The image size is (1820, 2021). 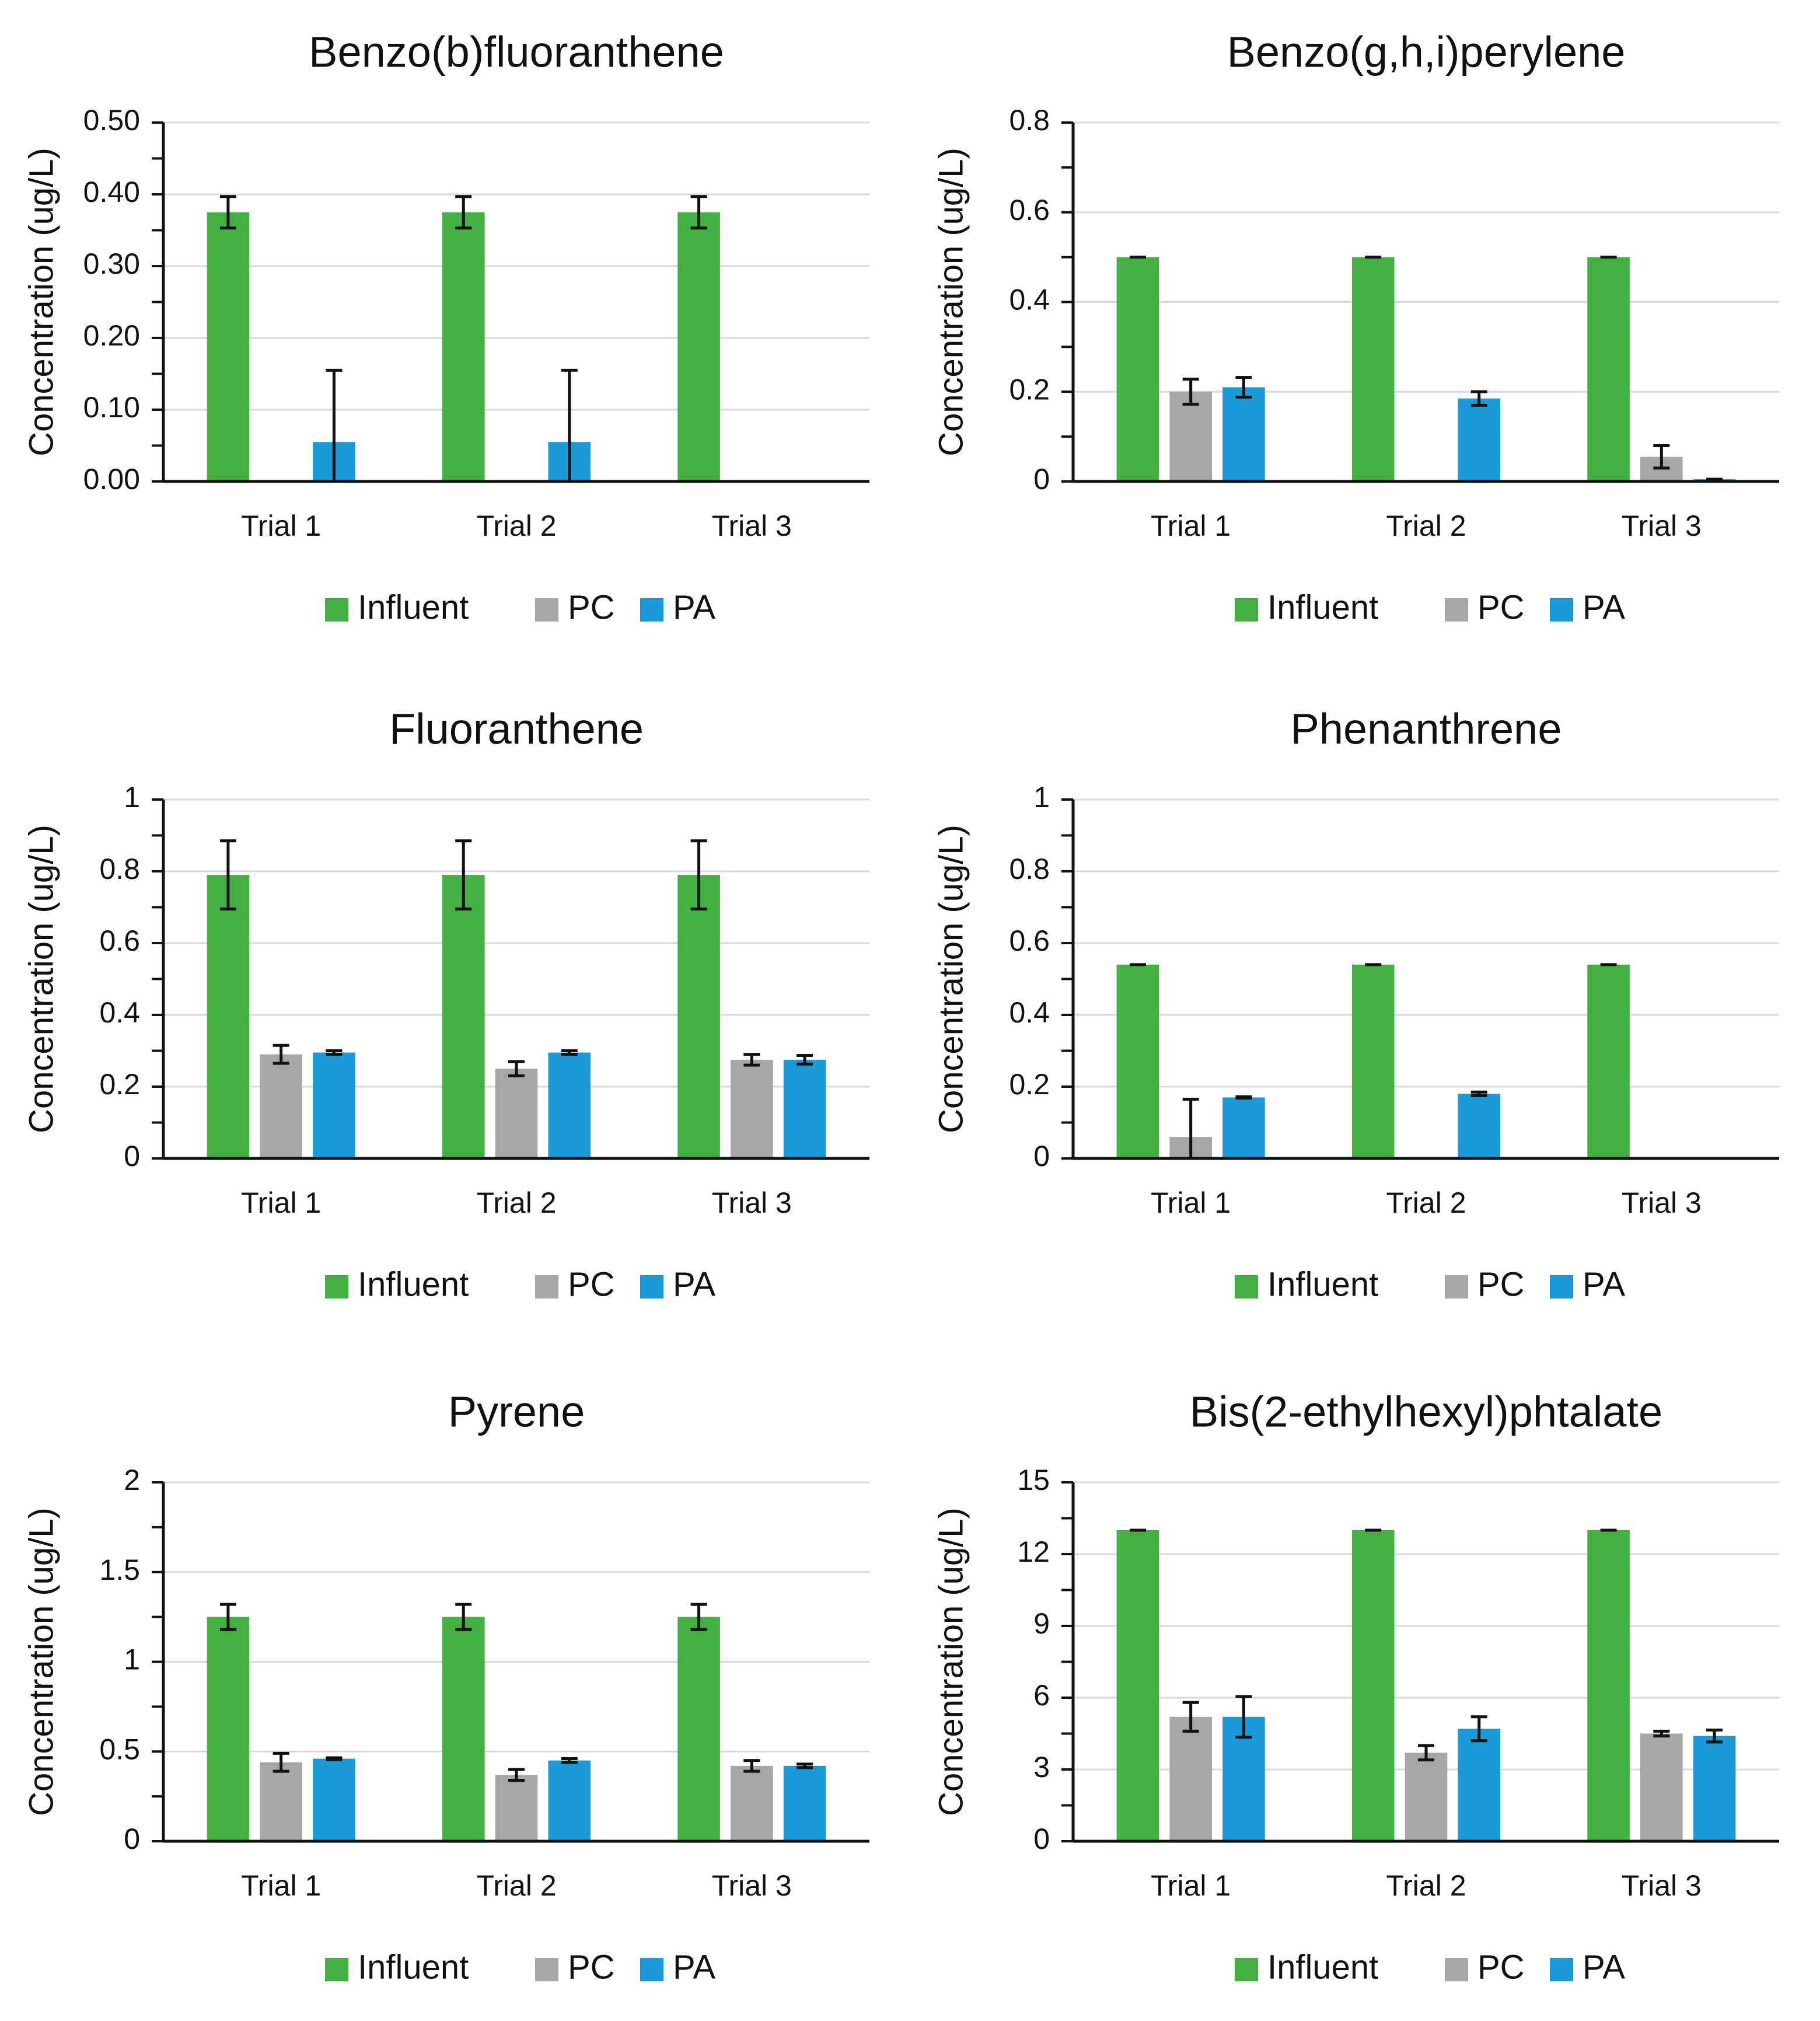 I want to click on y-tick-label: 15, so click(x=1033, y=1480).